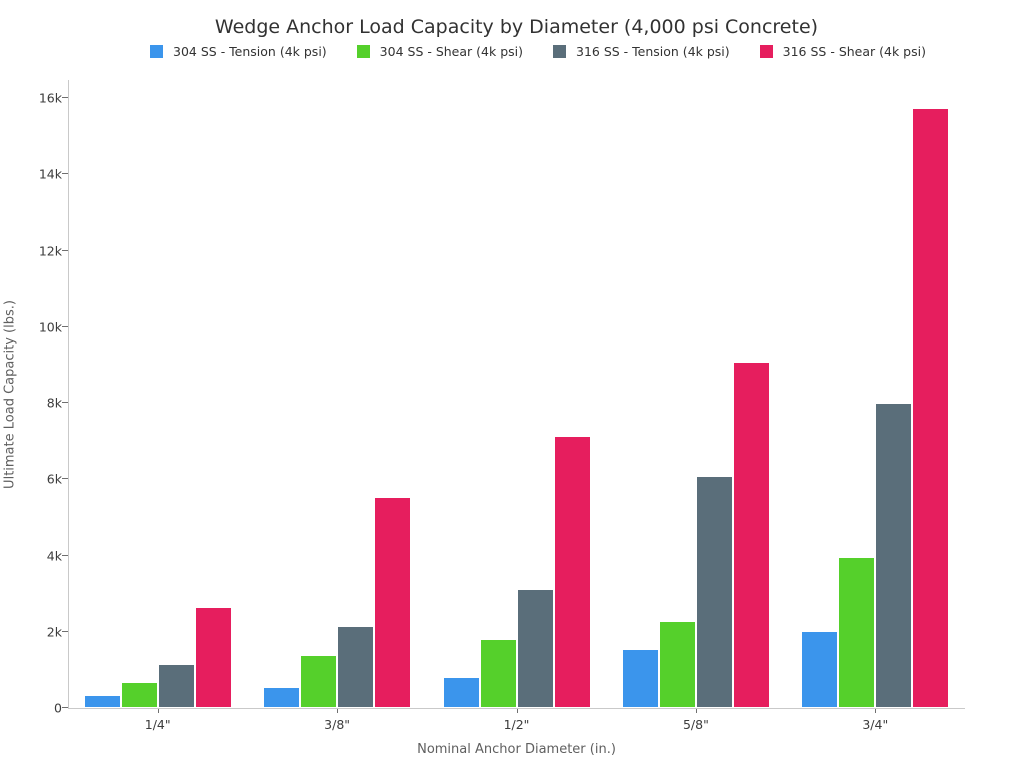  Describe the element at coordinates (451, 51) in the screenshot. I see `legend-label: 304 SS - Shear (4k psi)` at that location.